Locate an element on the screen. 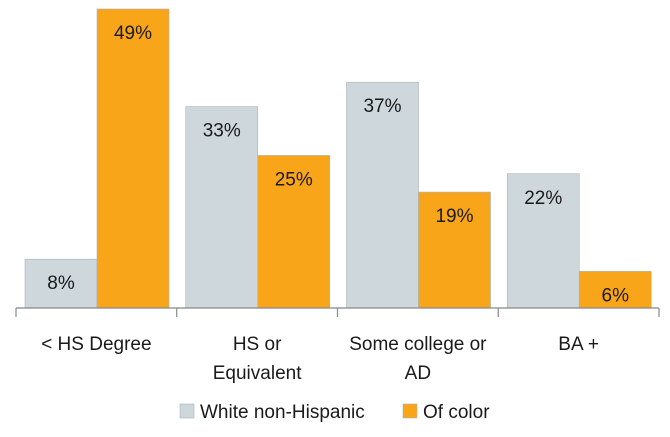 This screenshot has width=670, height=437. legend-label: White non-Hispanic is located at coordinates (282, 412).